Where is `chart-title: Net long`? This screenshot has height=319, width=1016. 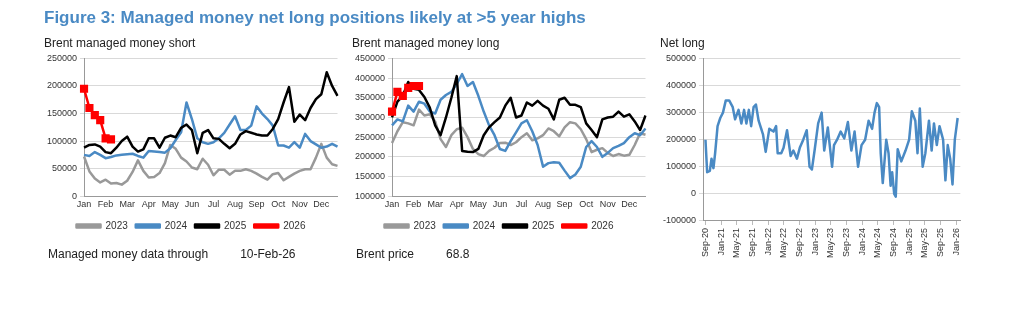
chart-title: Net long is located at coordinates (682, 42).